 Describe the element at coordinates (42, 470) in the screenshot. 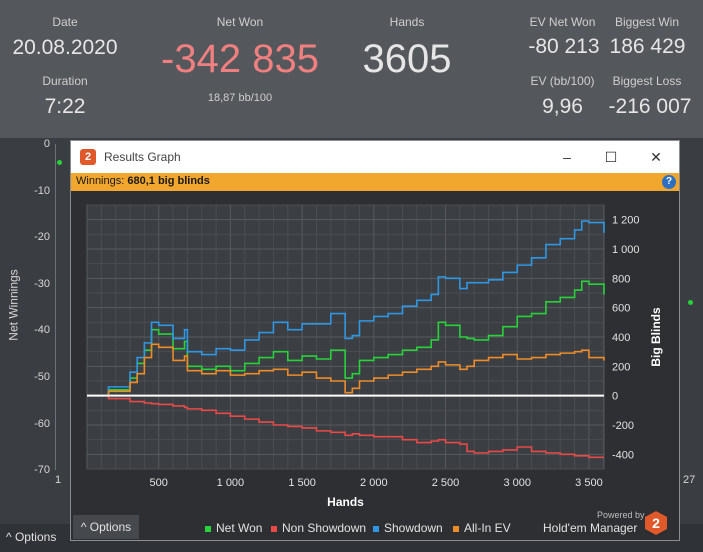

I see `y-tick-label: -70` at that location.